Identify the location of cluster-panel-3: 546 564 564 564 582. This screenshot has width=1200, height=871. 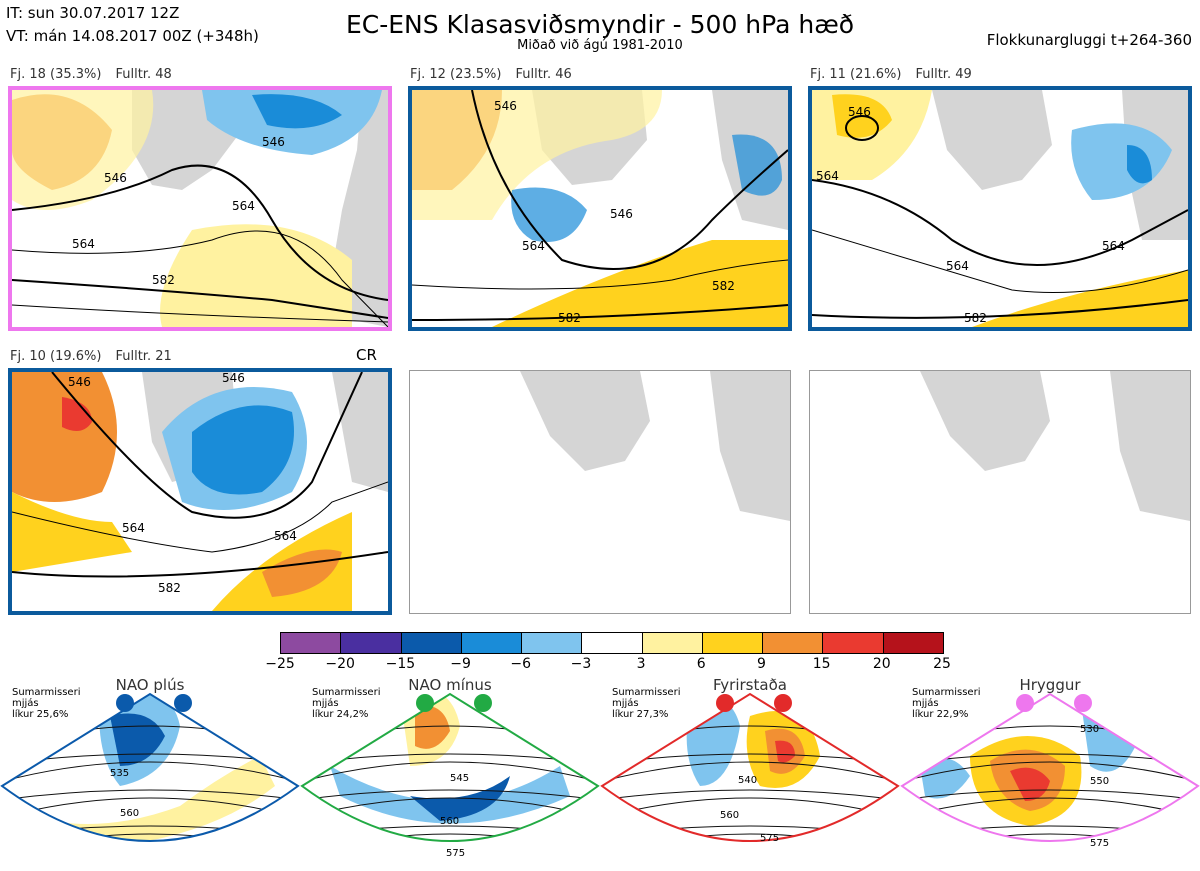
(1000, 208).